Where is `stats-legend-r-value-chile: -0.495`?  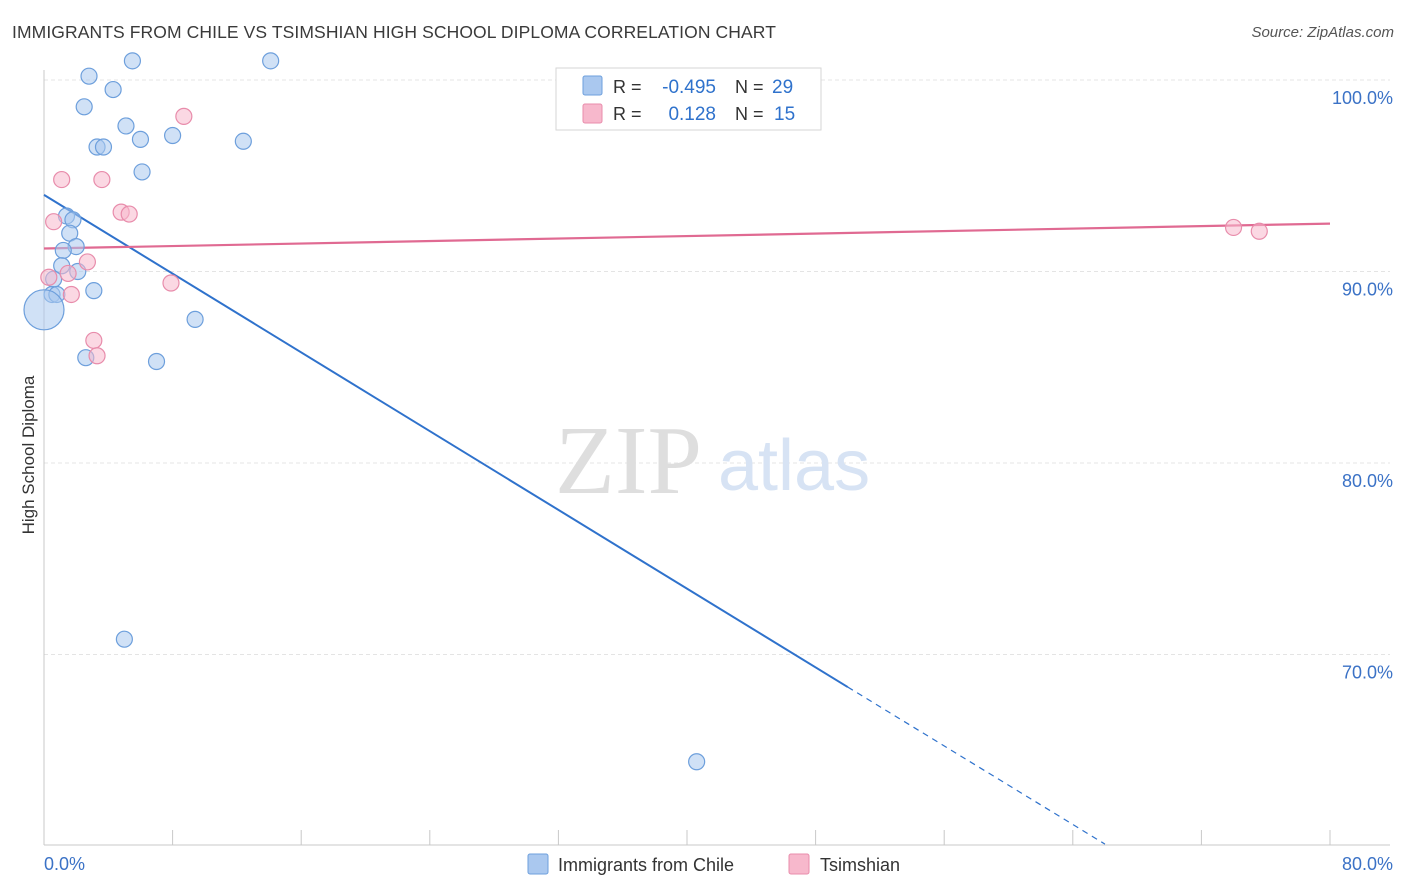 stats-legend-r-value-chile: -0.495 is located at coordinates (689, 87).